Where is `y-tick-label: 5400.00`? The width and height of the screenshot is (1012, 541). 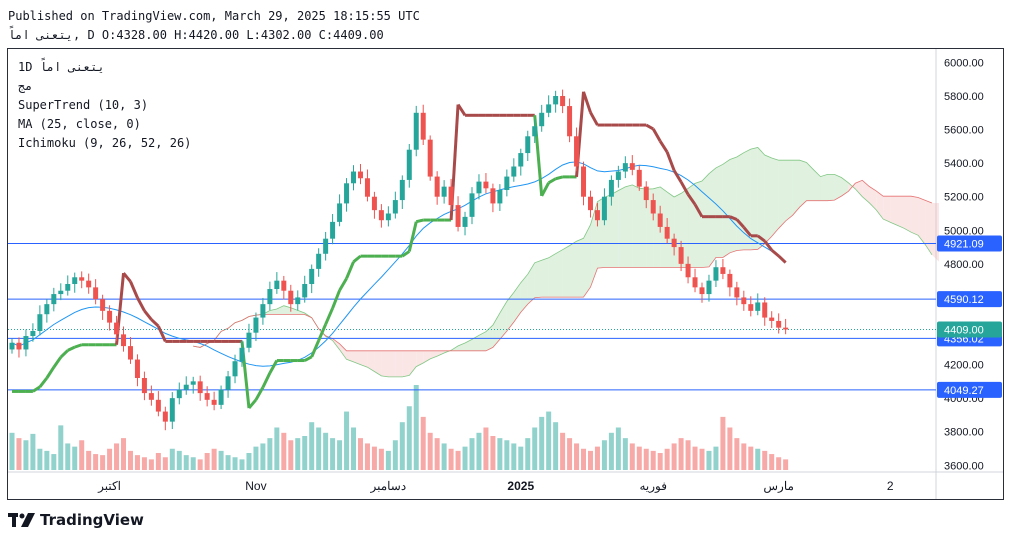 y-tick-label: 5400.00 is located at coordinates (964, 164).